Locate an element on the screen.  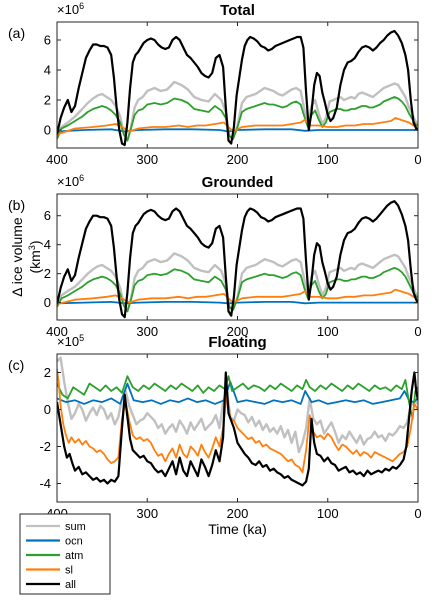
panel-title: Grounded is located at coordinates (238, 182).